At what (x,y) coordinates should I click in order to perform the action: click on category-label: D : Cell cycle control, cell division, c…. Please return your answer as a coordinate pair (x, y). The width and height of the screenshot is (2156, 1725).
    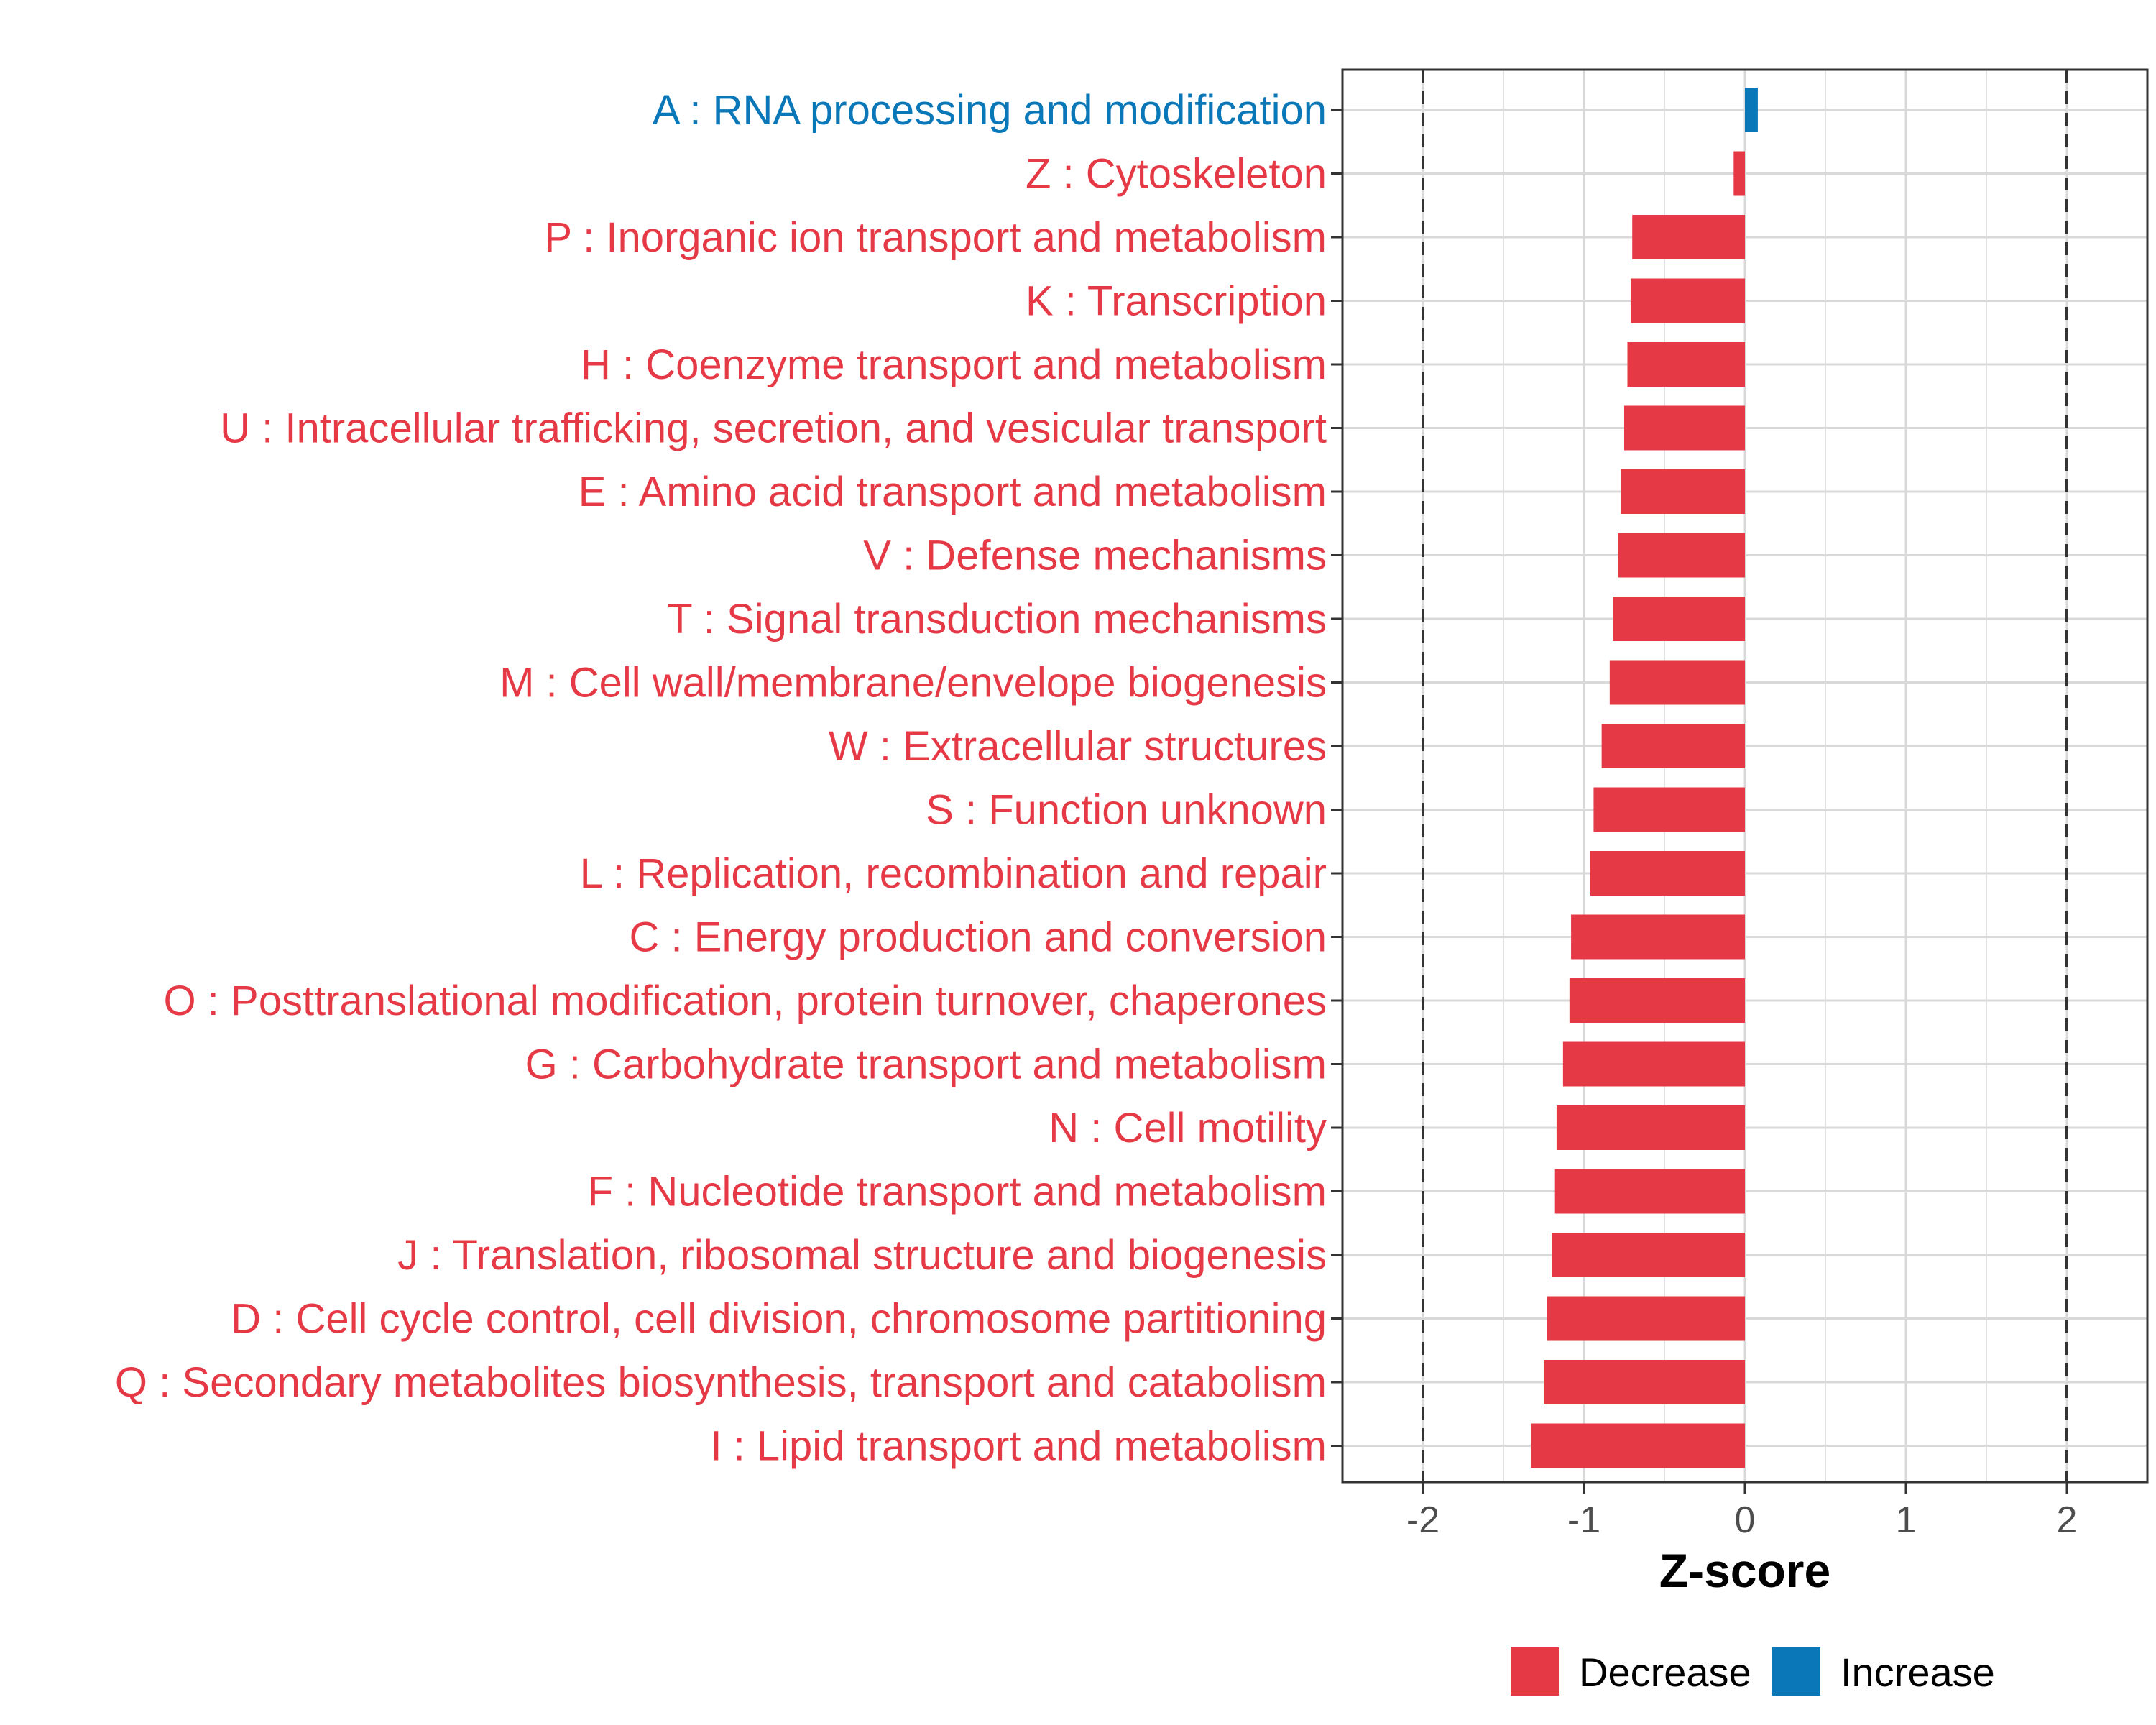
    Looking at the image, I should click on (779, 1319).